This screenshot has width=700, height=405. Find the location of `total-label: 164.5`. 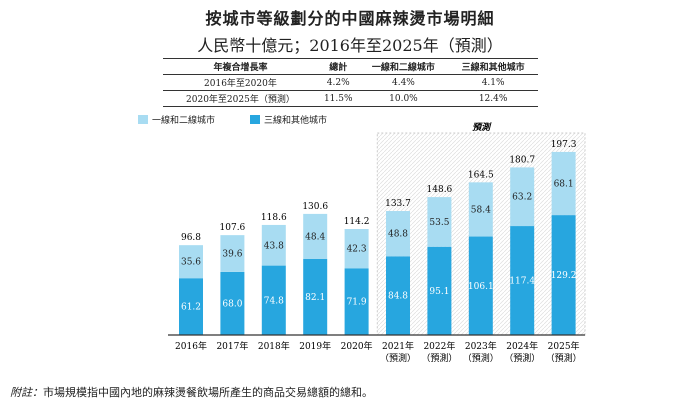

total-label: 164.5 is located at coordinates (481, 175).